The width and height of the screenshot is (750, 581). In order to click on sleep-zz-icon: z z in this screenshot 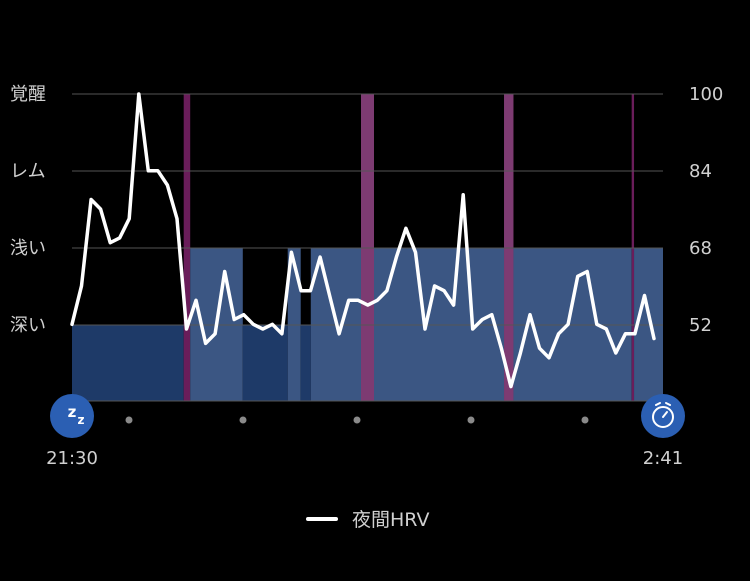, I will do `click(72, 416)`.